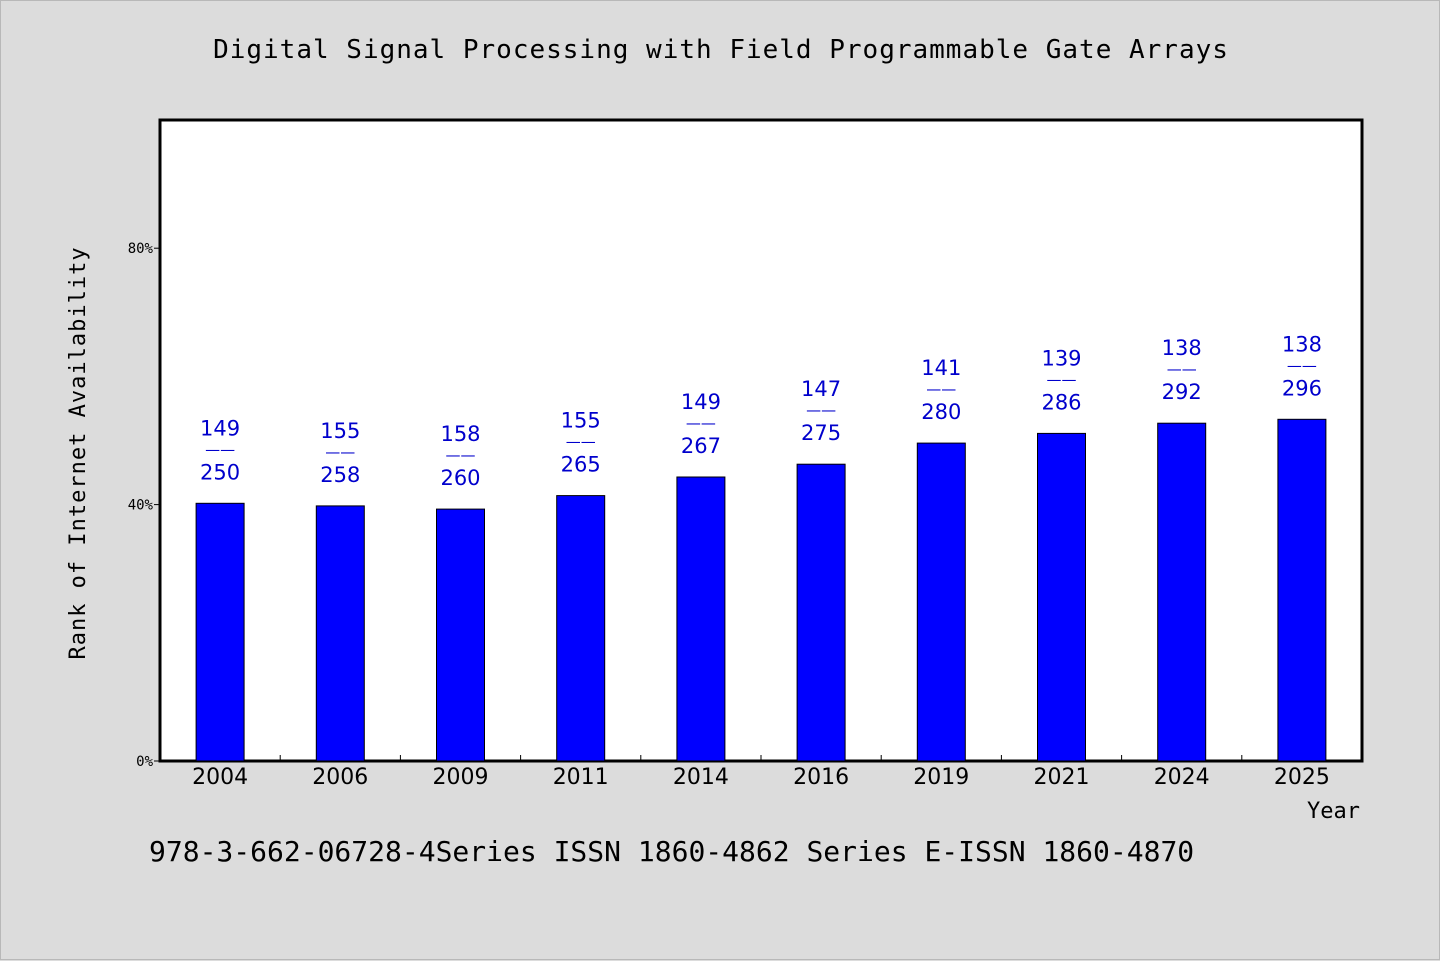  Describe the element at coordinates (941, 412) in the screenshot. I see `data-label-bottom-2019: 280` at that location.